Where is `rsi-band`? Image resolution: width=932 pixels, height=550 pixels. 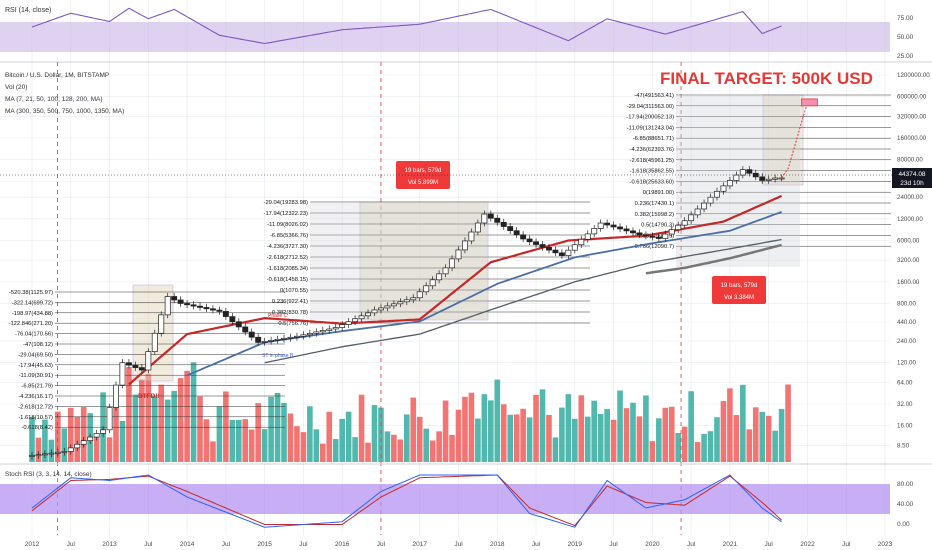
rsi-band is located at coordinates (445, 37).